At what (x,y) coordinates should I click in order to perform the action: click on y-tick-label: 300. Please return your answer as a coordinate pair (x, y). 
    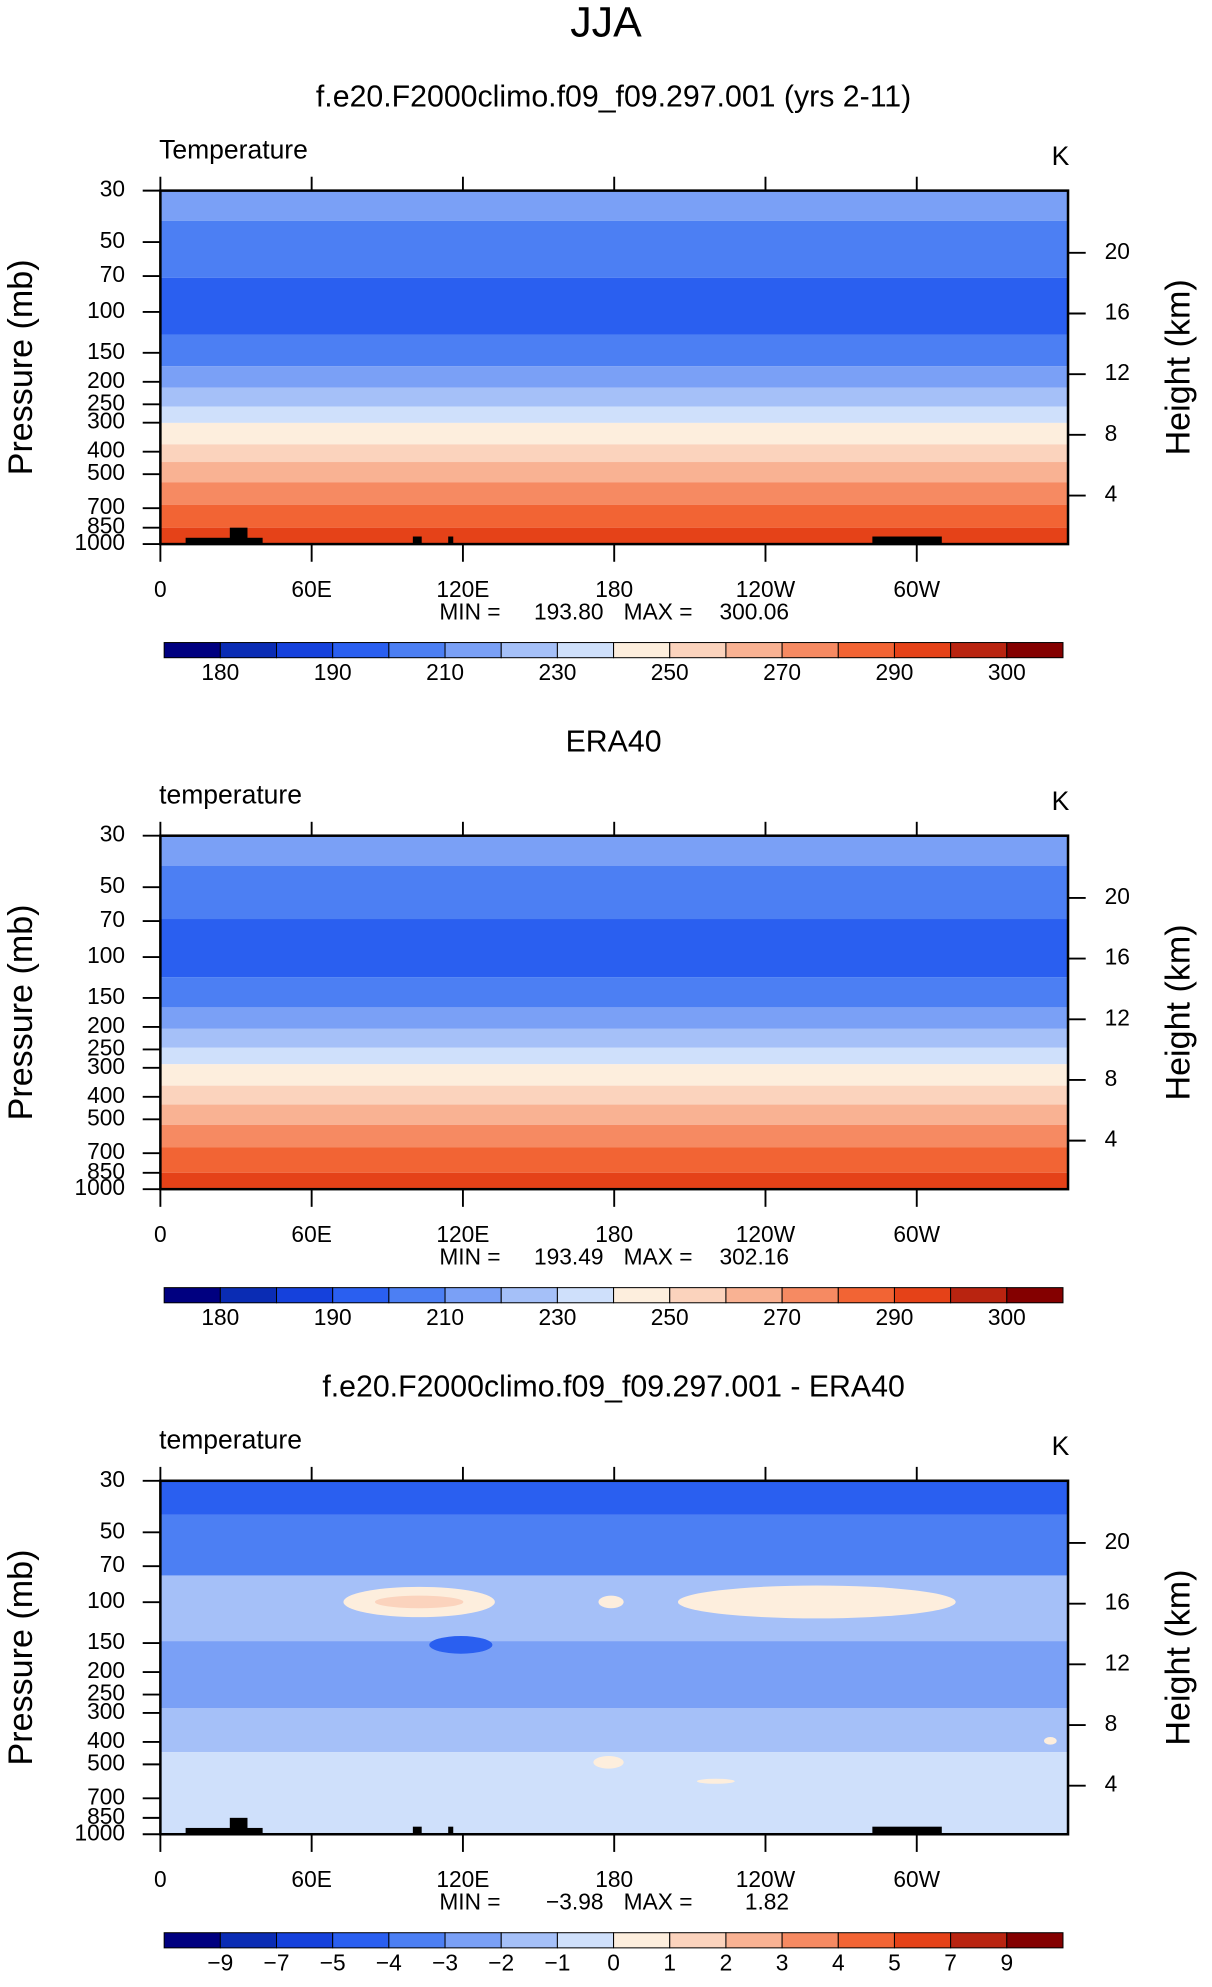
    Looking at the image, I should click on (106, 1711).